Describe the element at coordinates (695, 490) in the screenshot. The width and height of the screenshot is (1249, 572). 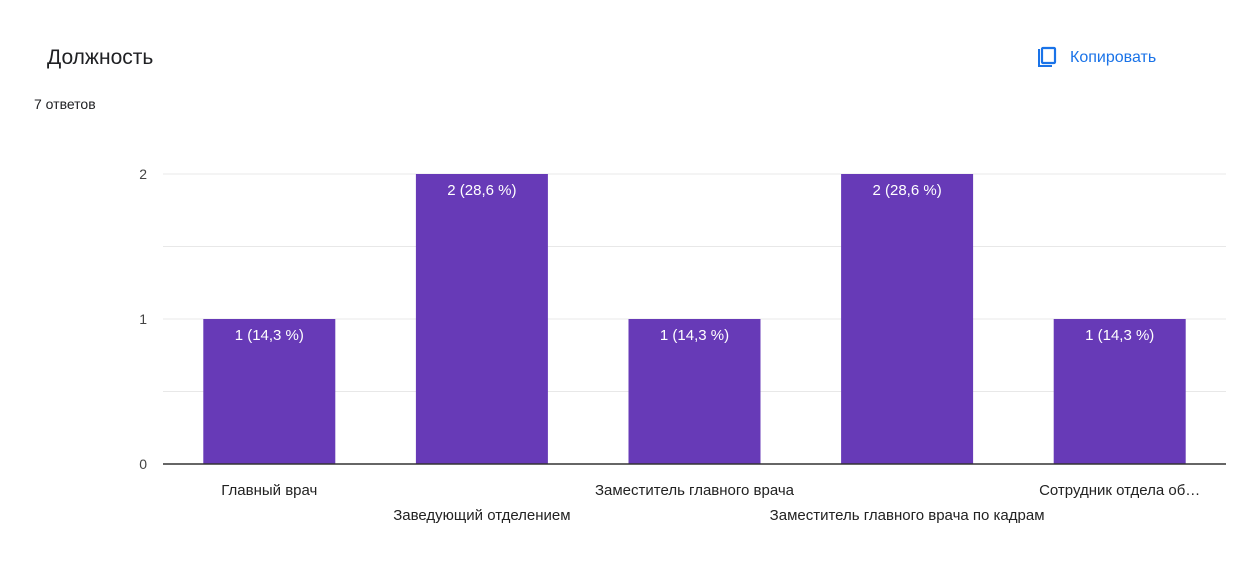
I see `x-tick-label: Заместитель главного врача` at that location.